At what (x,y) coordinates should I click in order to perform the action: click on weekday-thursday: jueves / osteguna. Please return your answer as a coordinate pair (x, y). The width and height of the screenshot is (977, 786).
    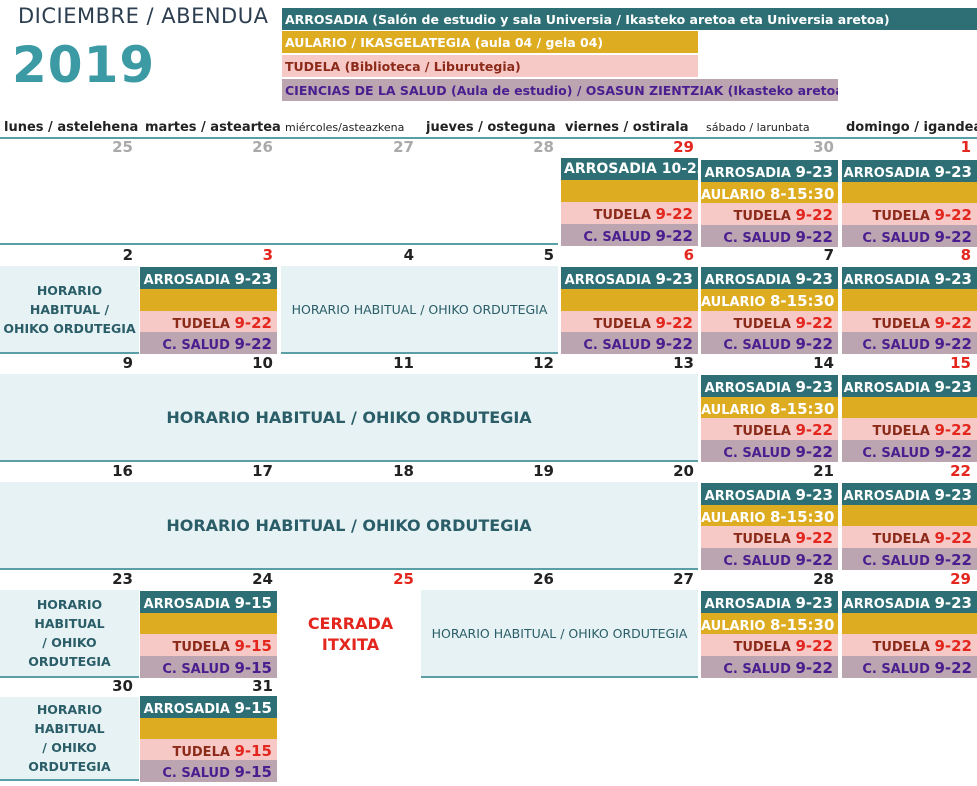
    Looking at the image, I should click on (491, 127).